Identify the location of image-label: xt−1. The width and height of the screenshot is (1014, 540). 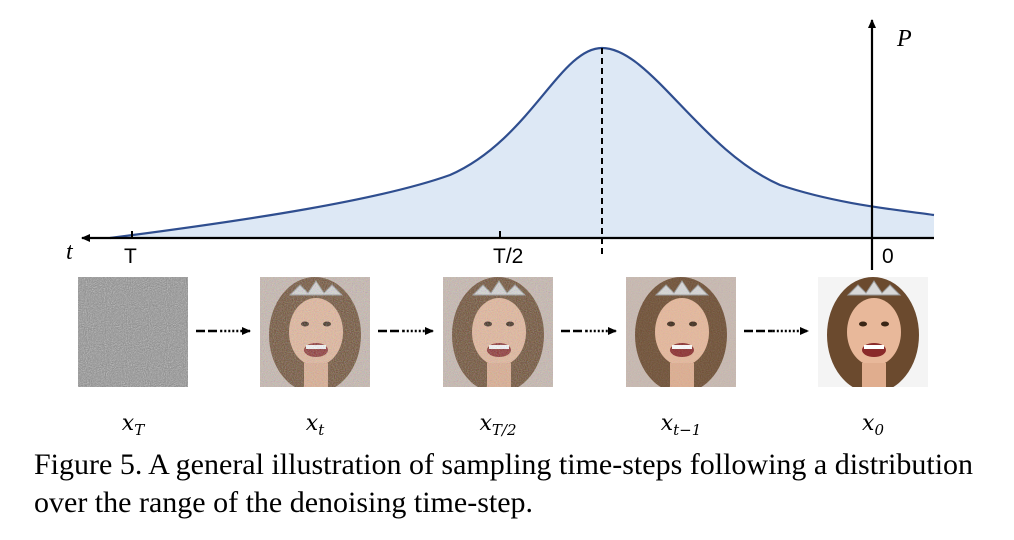
(681, 425).